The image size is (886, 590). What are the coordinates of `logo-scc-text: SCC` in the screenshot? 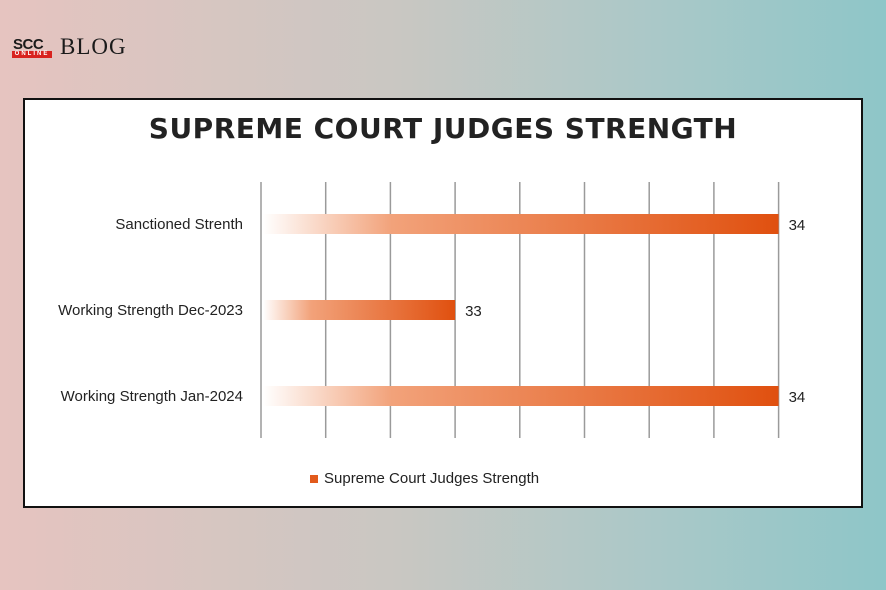 It's located at (28, 44).